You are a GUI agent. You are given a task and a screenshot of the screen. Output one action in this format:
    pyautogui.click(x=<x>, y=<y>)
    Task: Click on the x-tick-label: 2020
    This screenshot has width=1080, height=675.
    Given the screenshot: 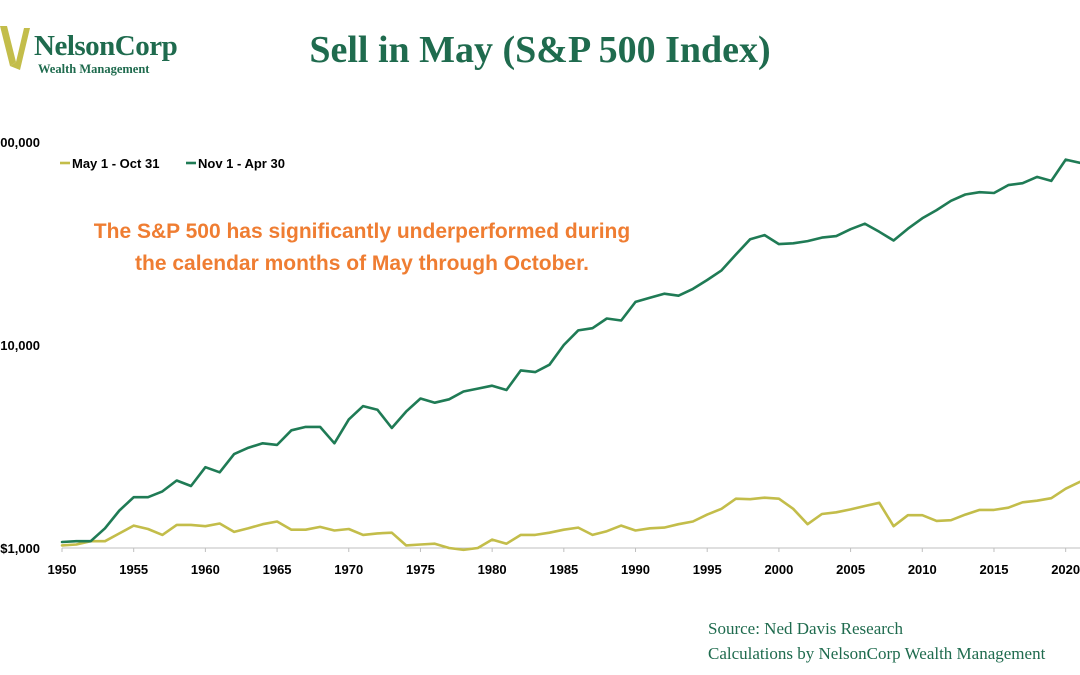 What is the action you would take?
    pyautogui.click(x=1065, y=569)
    